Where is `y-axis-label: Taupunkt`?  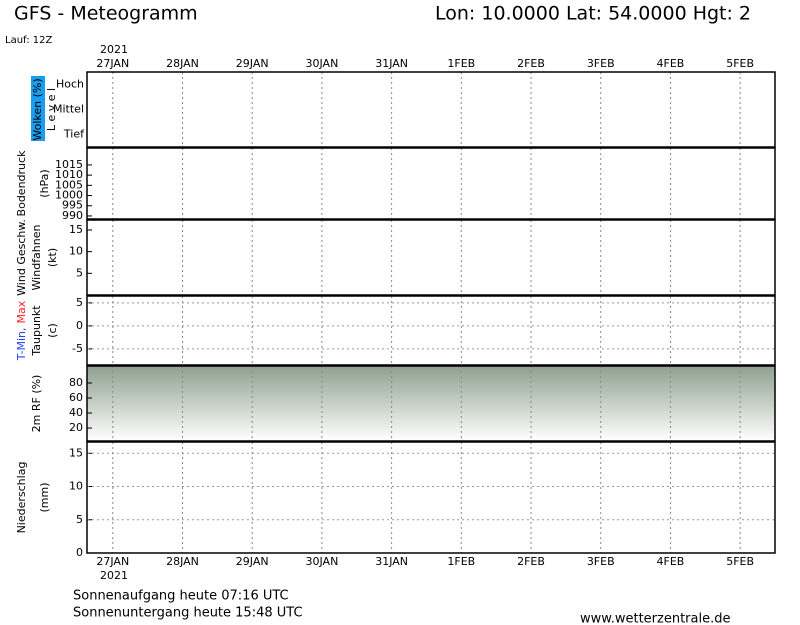
y-axis-label: Taupunkt is located at coordinates (36, 331).